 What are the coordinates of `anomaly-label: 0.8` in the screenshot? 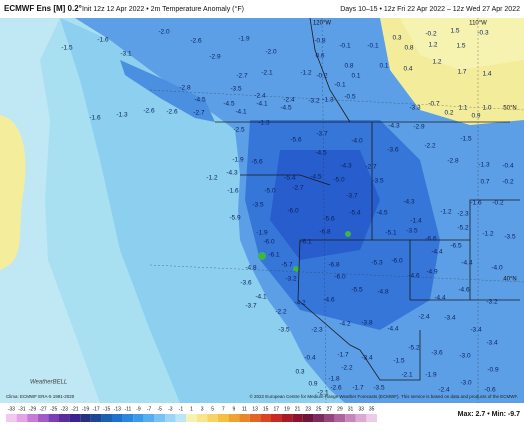 It's located at (348, 66).